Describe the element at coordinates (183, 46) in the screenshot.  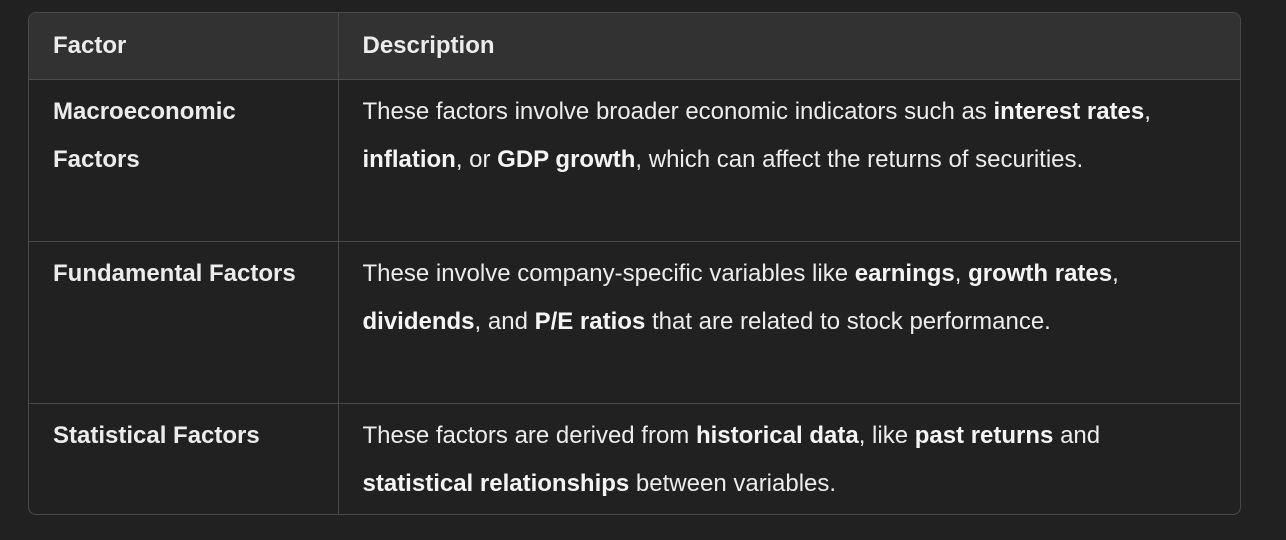
I see `header-factor: Factor` at that location.